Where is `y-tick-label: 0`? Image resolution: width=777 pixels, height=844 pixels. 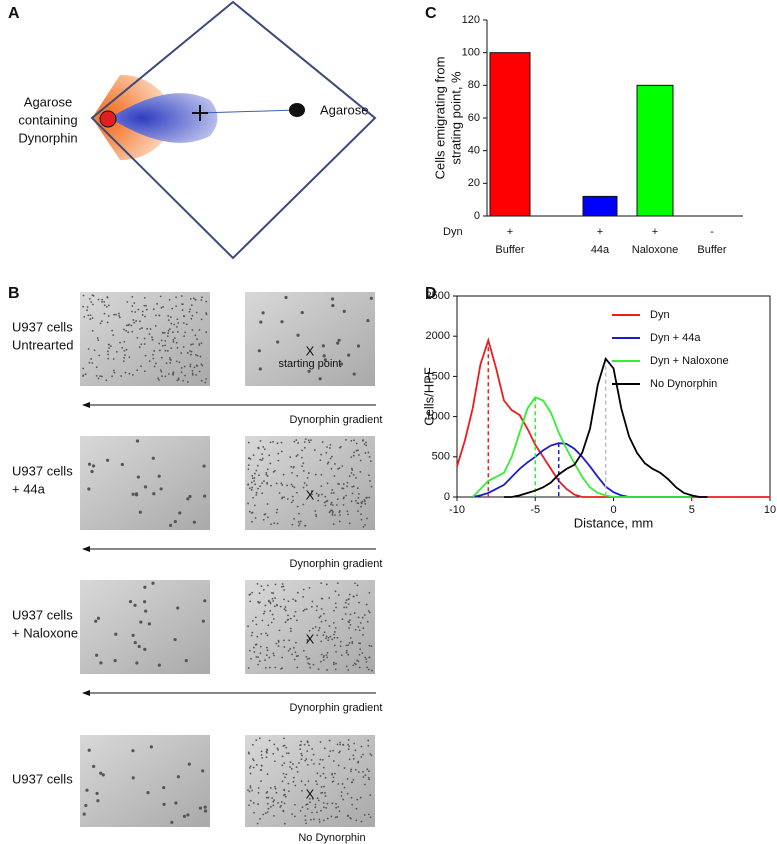
y-tick-label: 0 is located at coordinates (447, 497).